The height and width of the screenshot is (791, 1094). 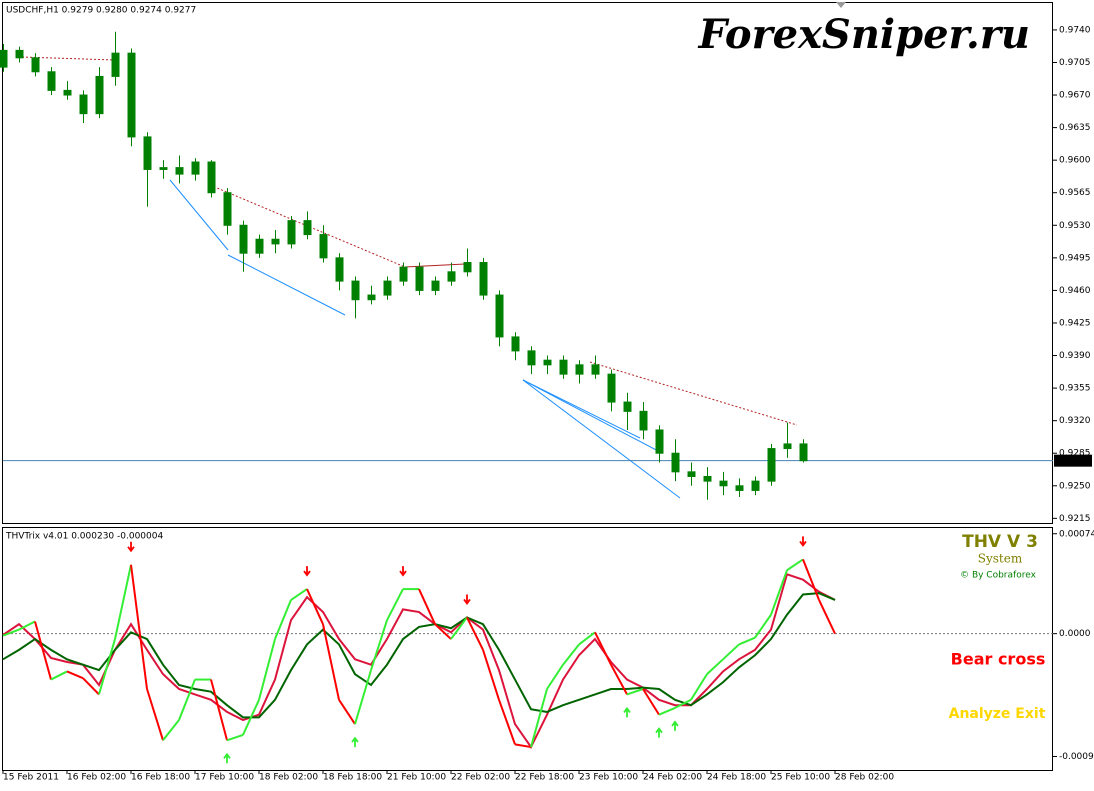 I want to click on annotation: THV V 3, so click(x=1000, y=542).